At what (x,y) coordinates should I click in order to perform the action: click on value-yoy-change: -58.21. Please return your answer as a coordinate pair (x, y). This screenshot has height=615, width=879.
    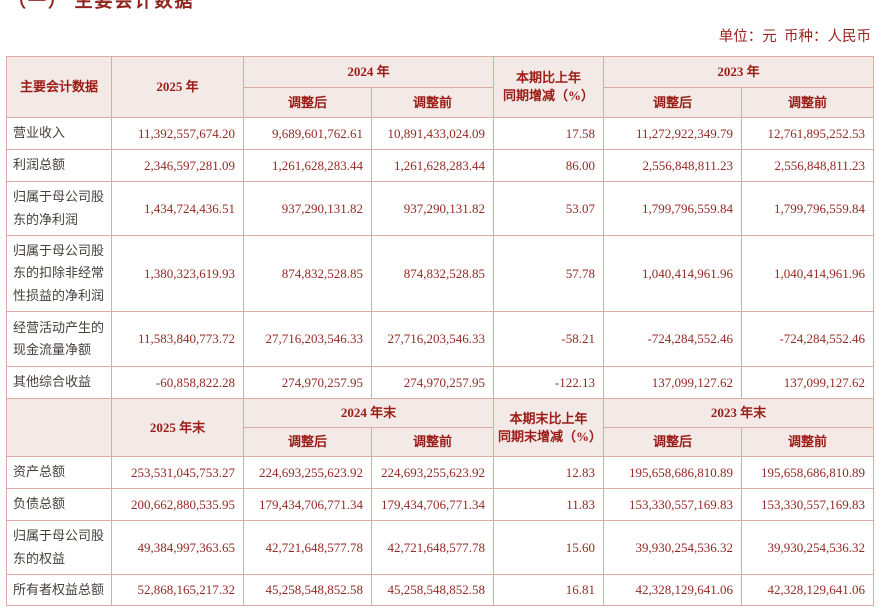
    Looking at the image, I should click on (549, 339).